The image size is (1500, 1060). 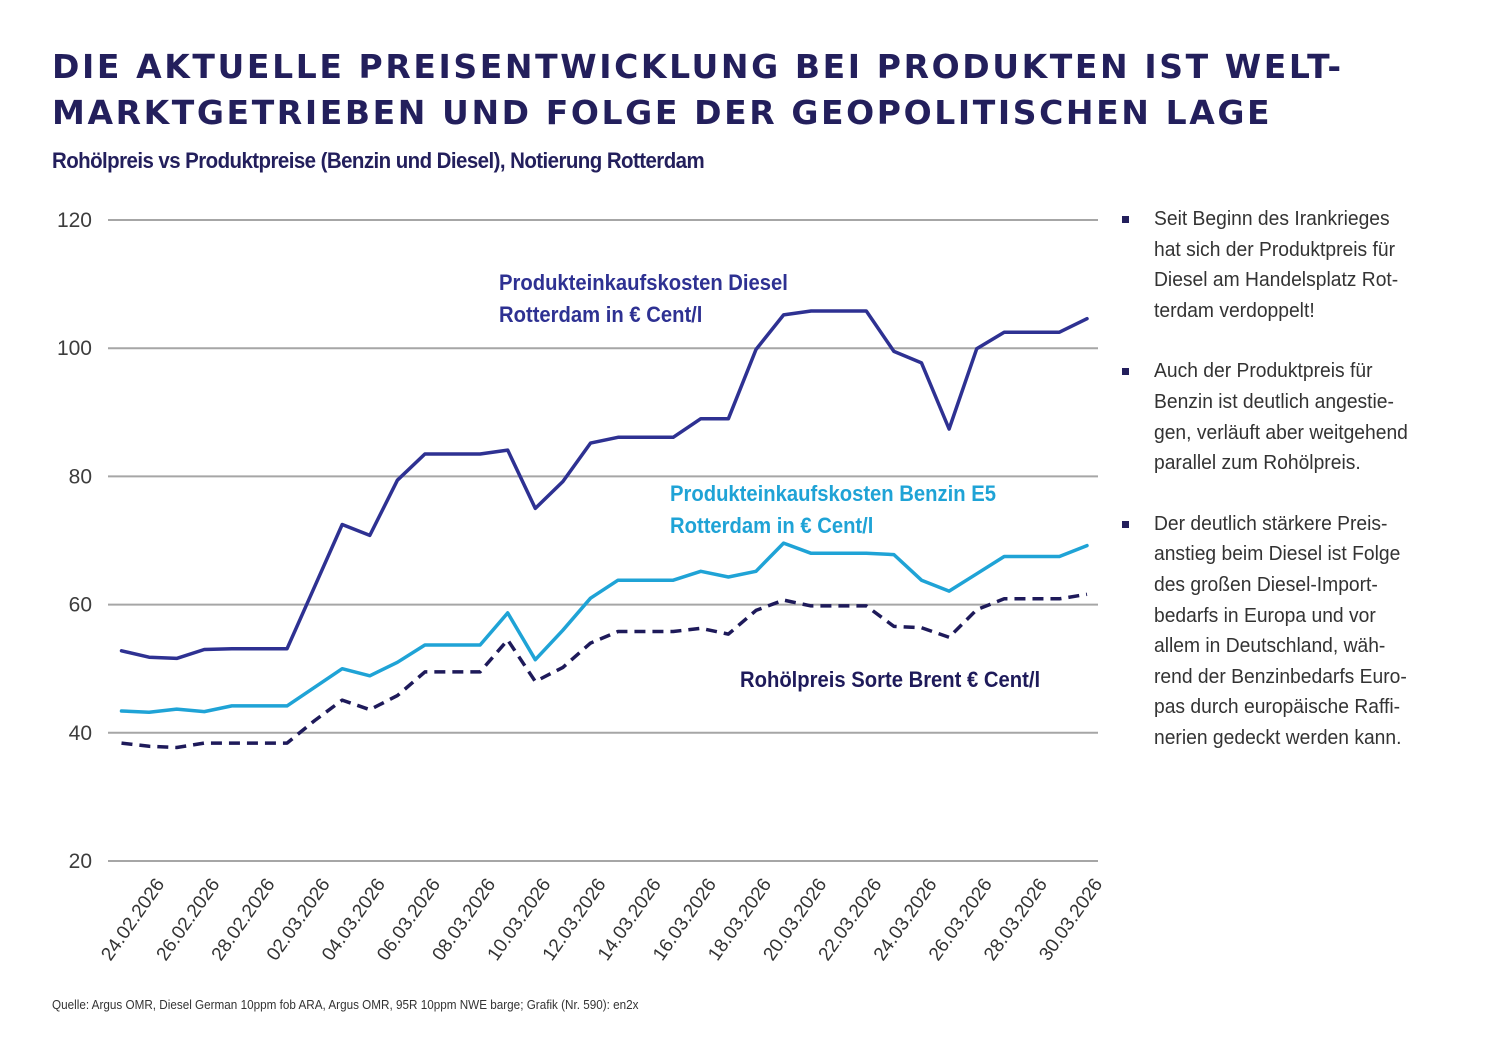 I want to click on series-line-benzin, so click(x=604, y=628).